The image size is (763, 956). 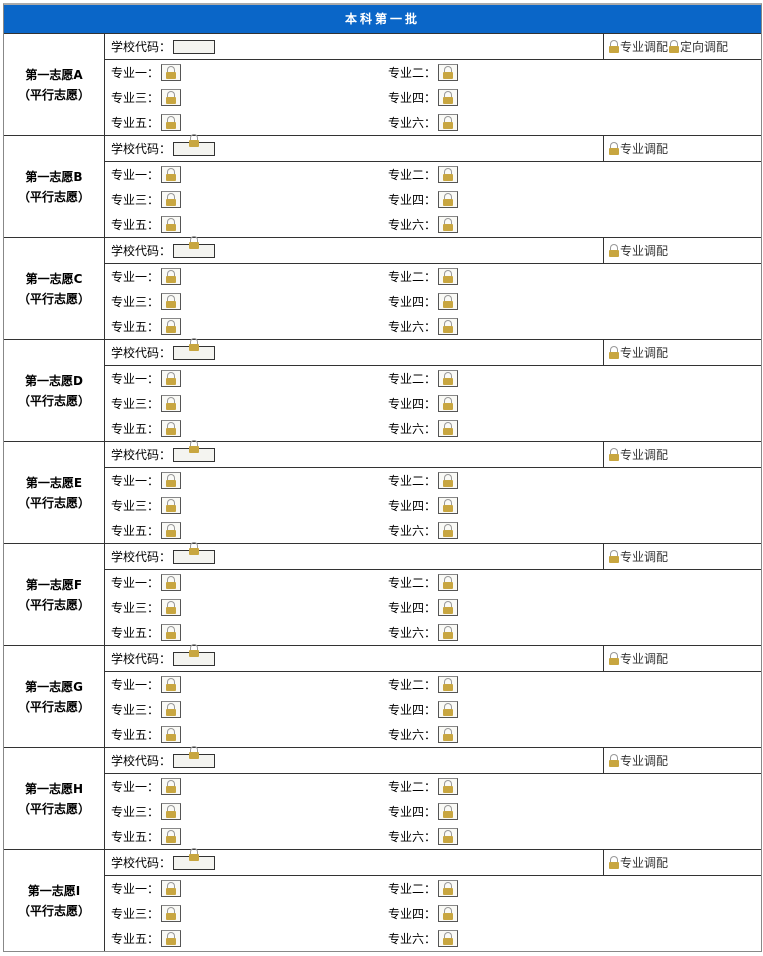 I want to click on directed-adjust-checkbox: 定向调配, so click(x=704, y=47).